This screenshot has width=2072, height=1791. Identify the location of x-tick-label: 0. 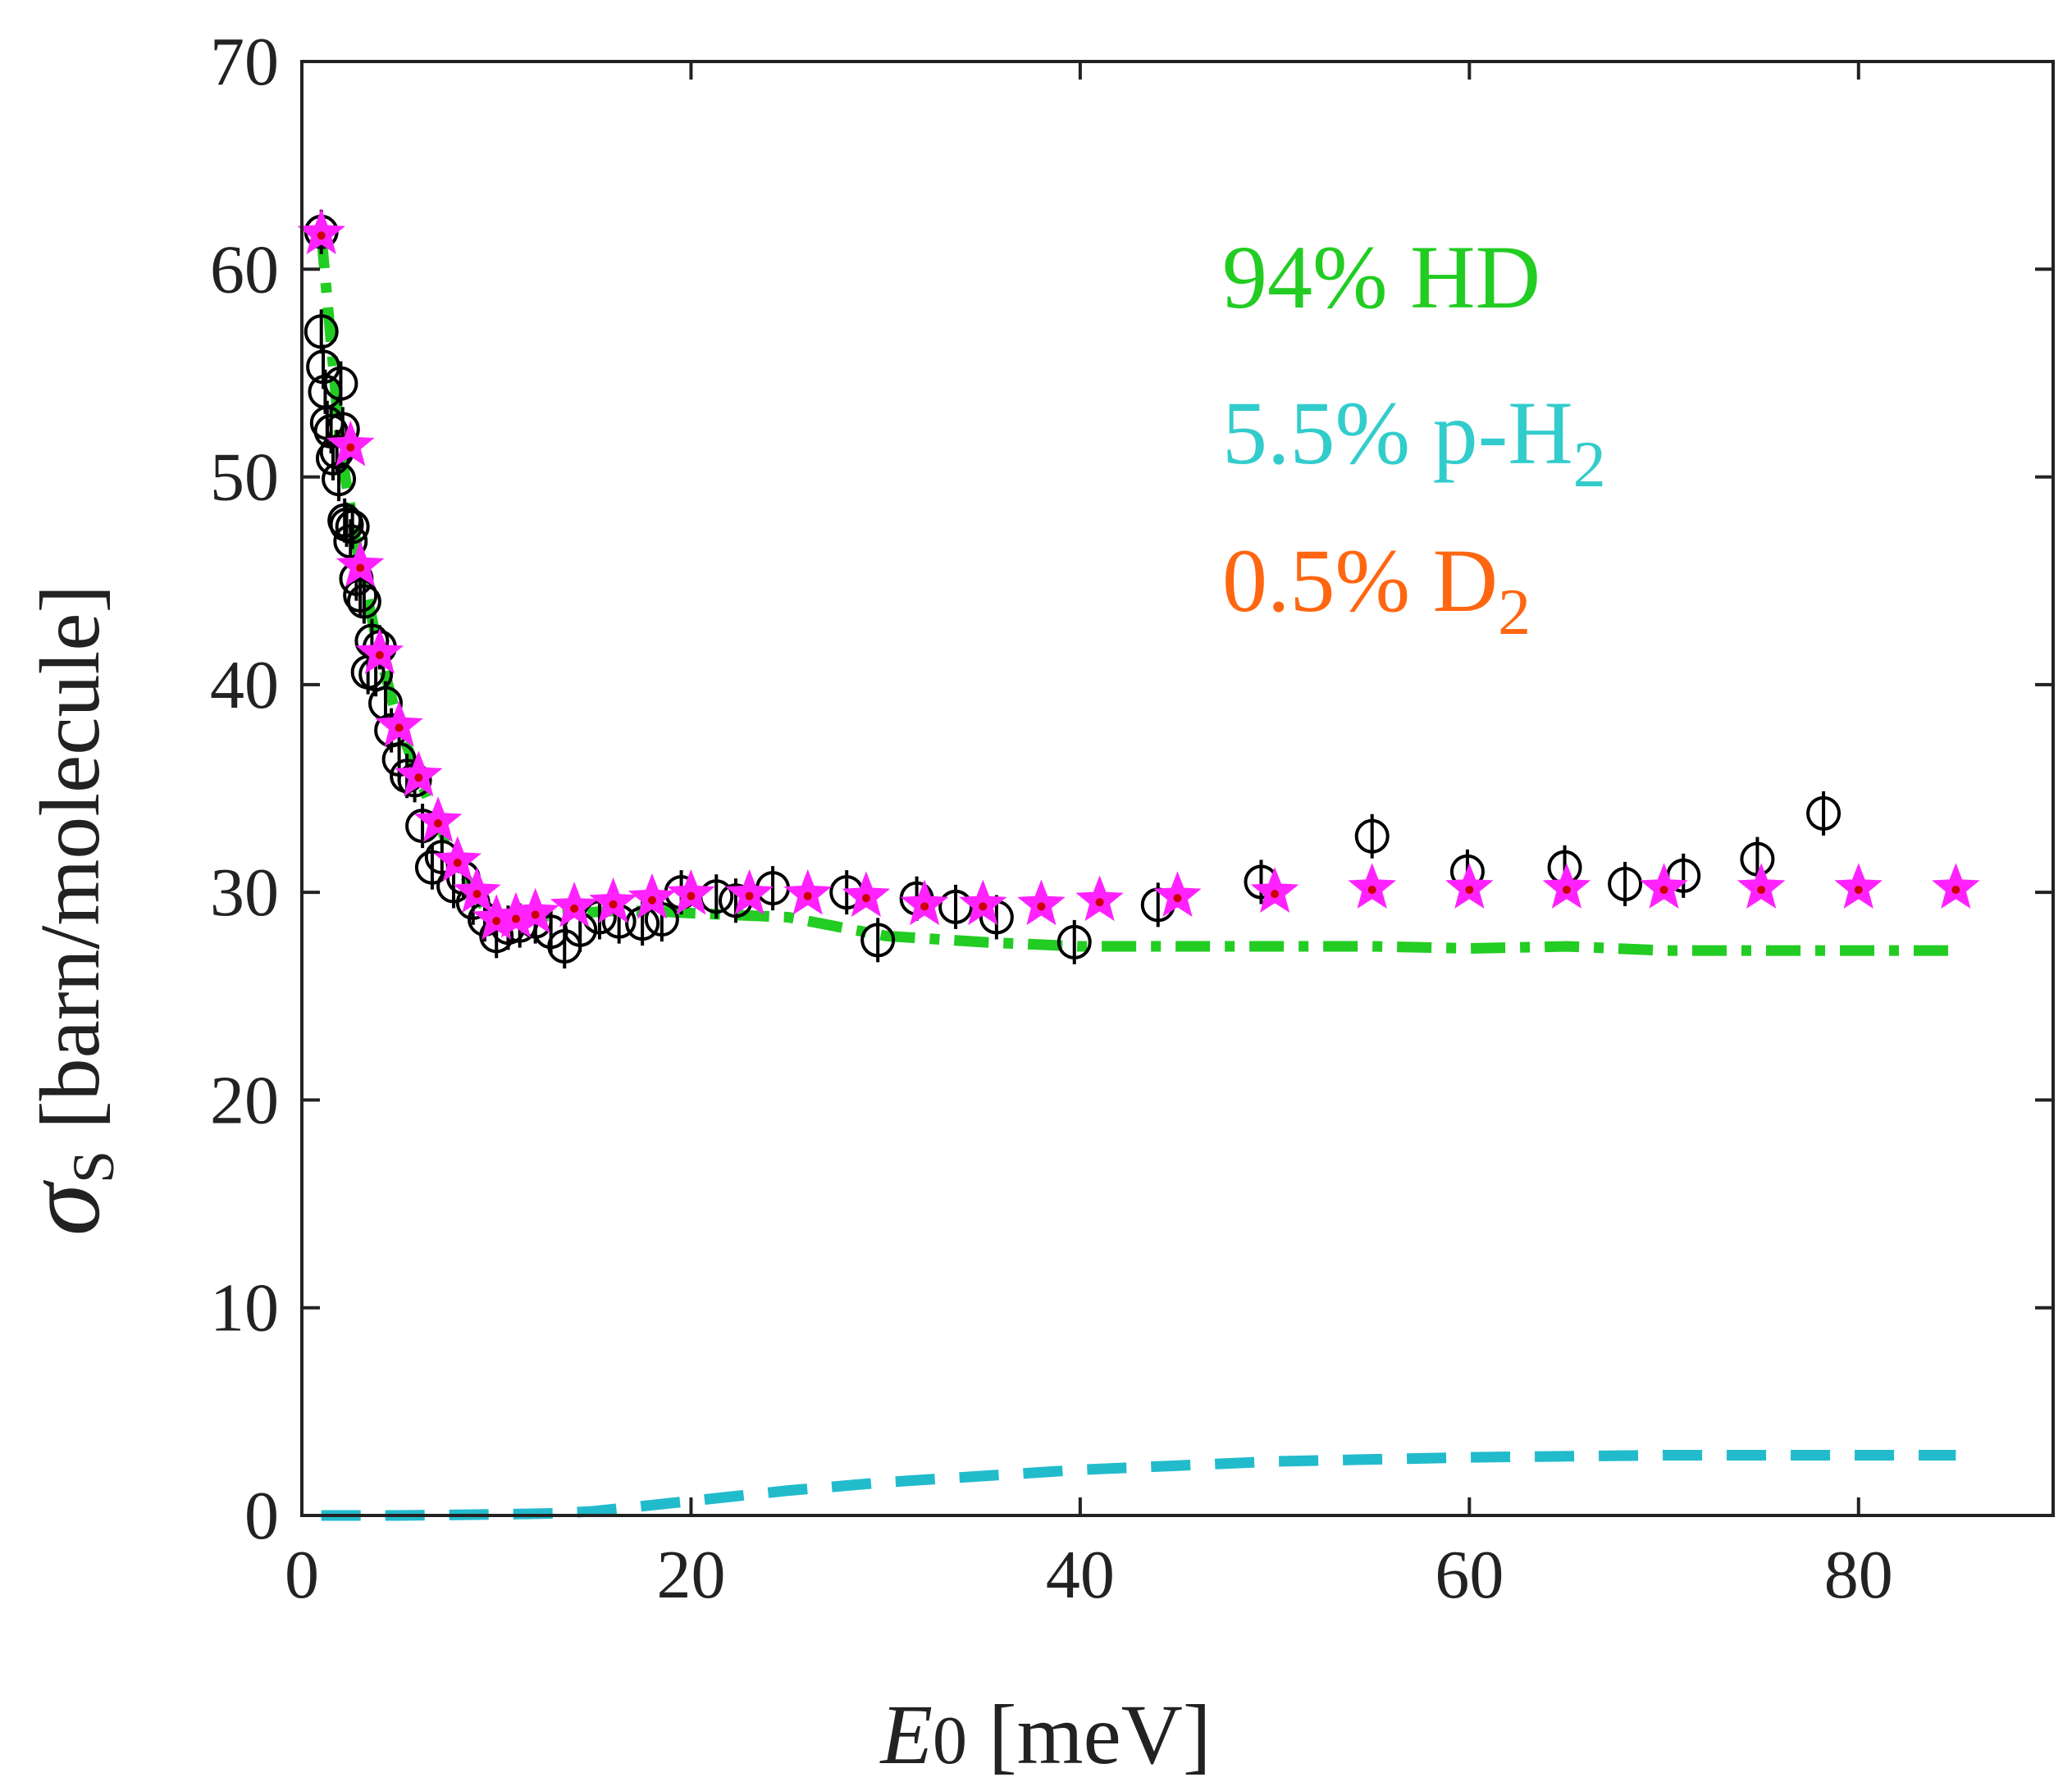
(302, 1575).